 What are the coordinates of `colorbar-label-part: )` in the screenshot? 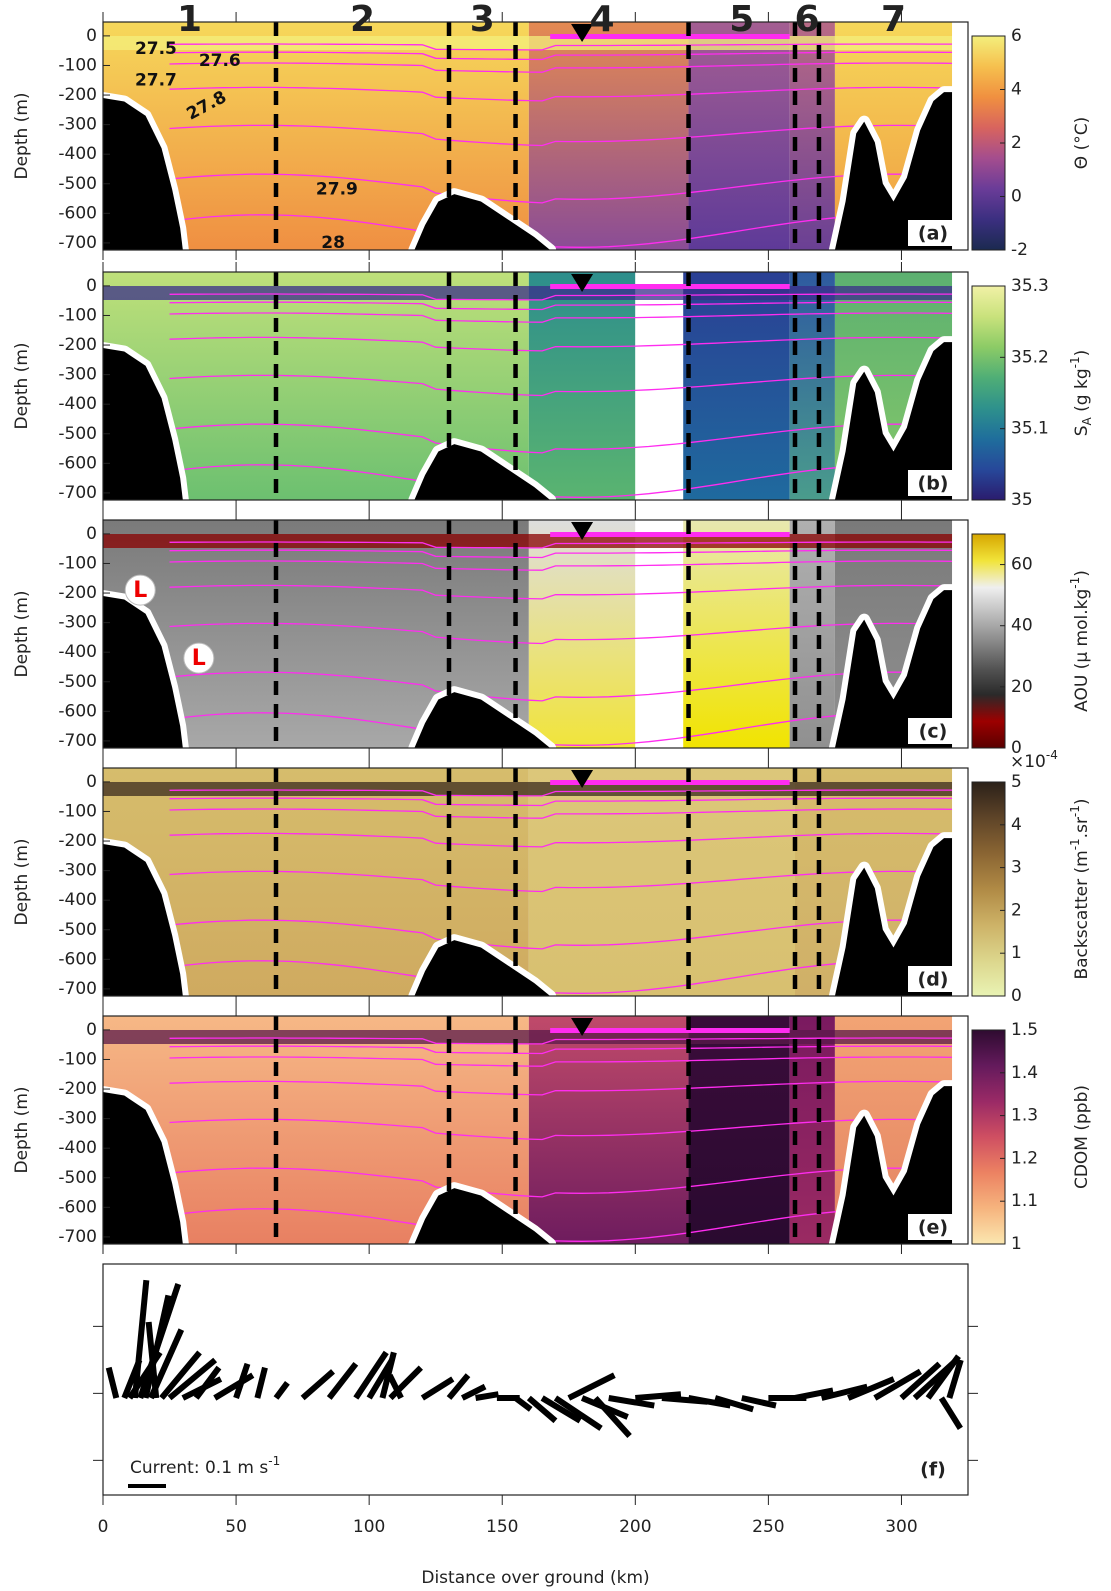 It's located at (1082, 353).